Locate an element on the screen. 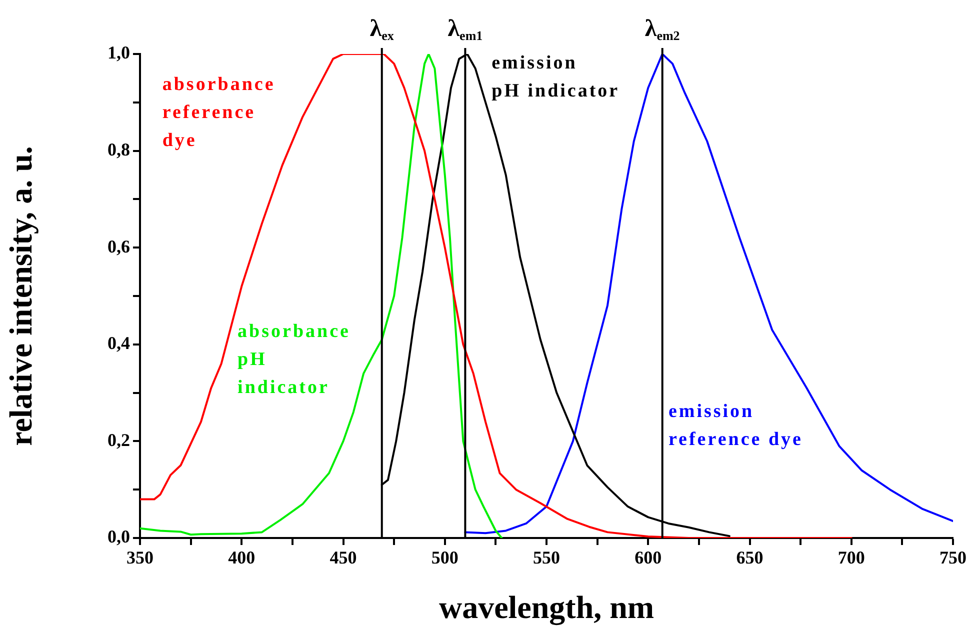 This screenshot has height=633, width=976. x-tick-label: 650 is located at coordinates (750, 557).